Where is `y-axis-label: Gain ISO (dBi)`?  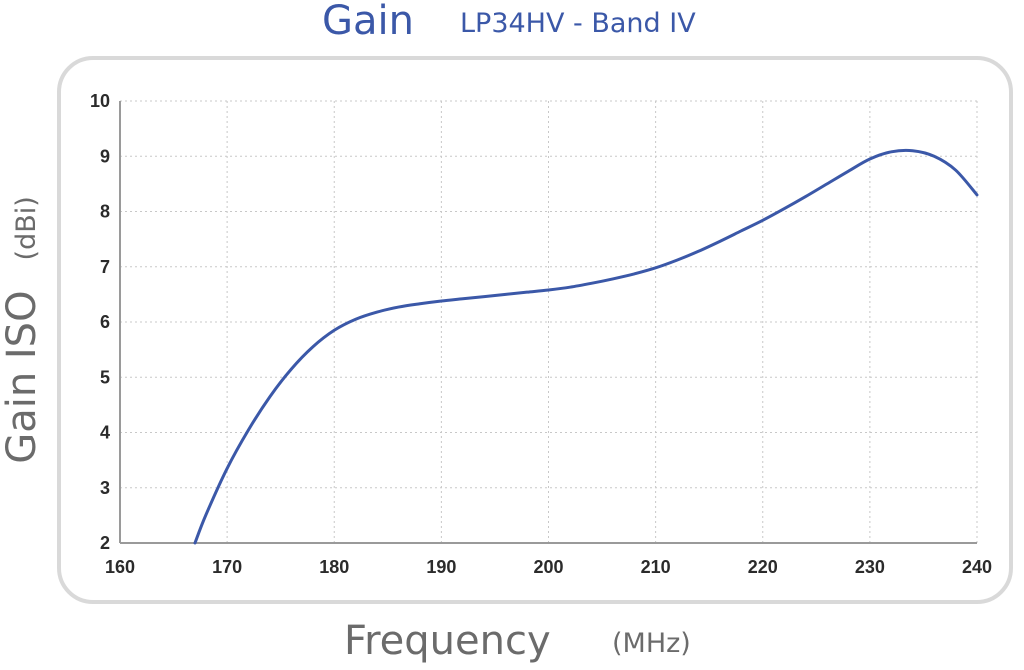
y-axis-label: Gain ISO (dBi) is located at coordinates (22, 330).